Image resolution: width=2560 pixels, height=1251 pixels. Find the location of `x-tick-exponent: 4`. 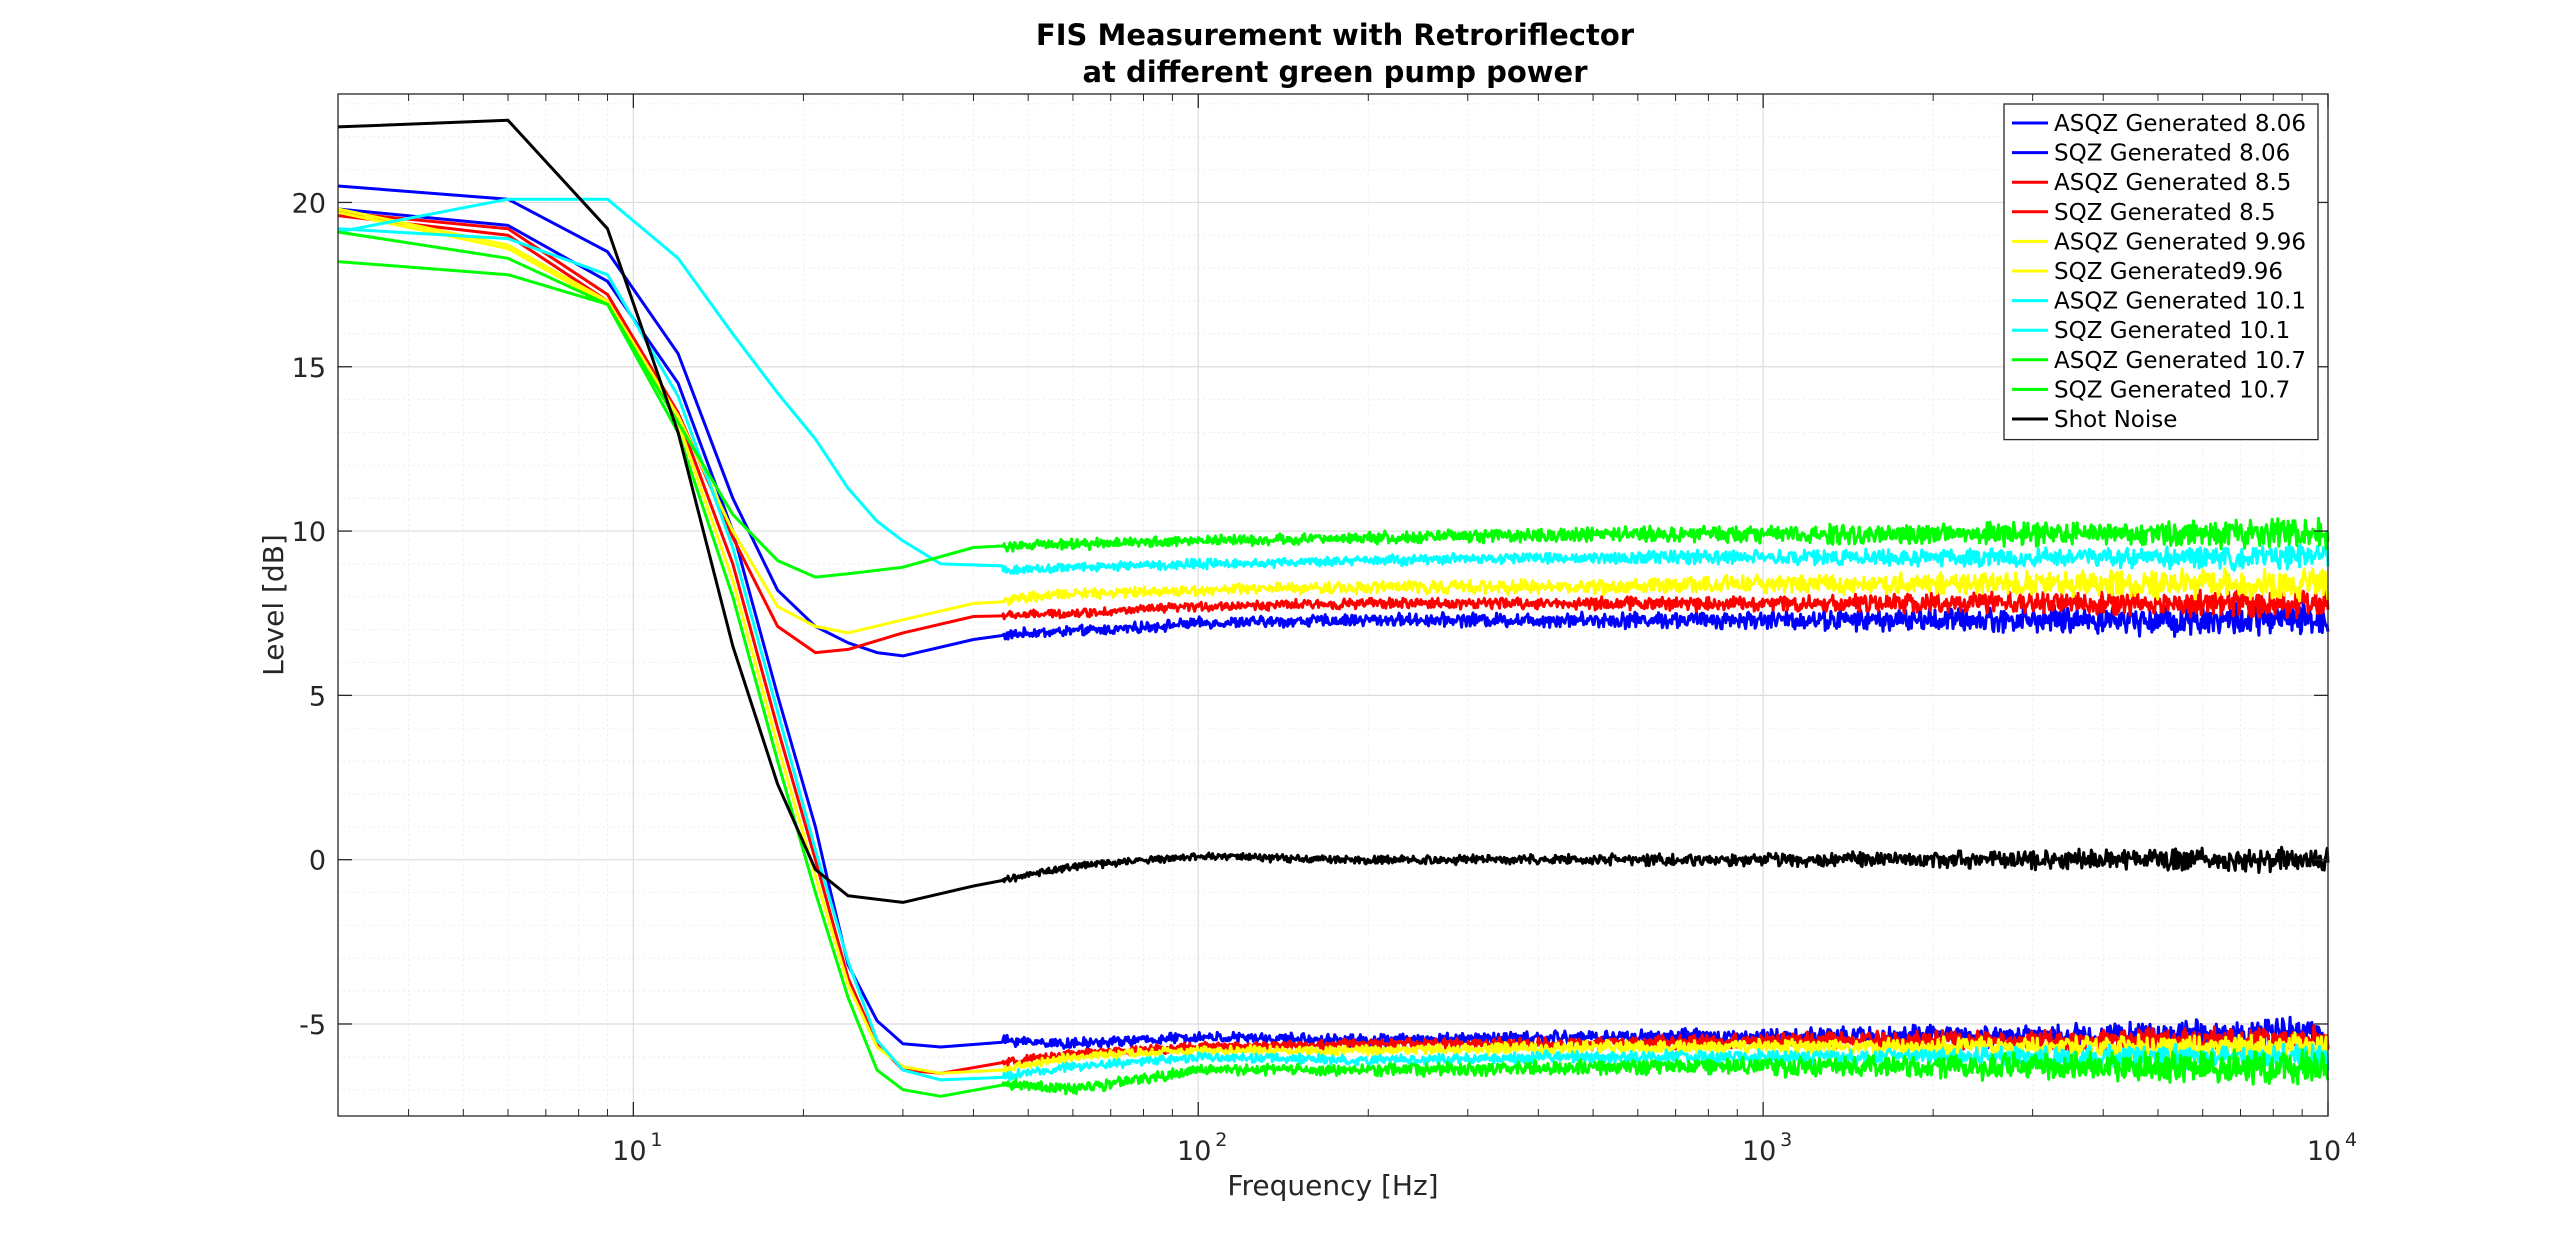

x-tick-exponent: 4 is located at coordinates (2351, 1140).